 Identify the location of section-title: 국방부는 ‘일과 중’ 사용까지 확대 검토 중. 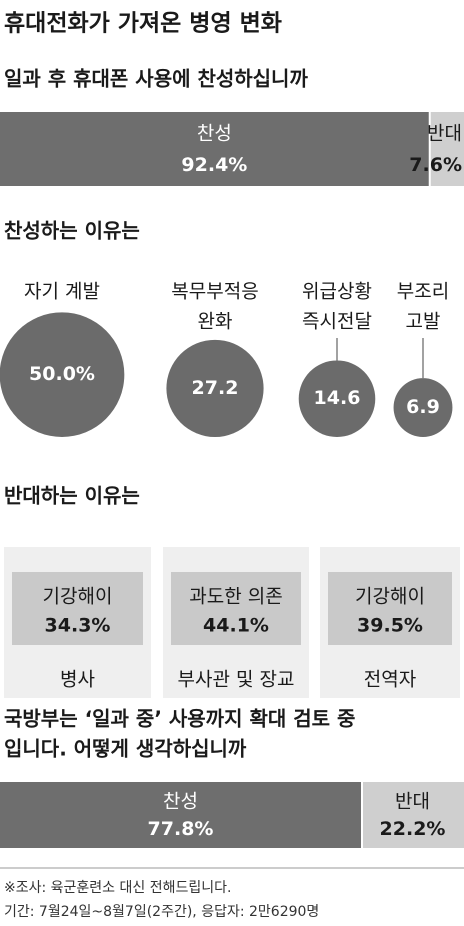
(179, 719).